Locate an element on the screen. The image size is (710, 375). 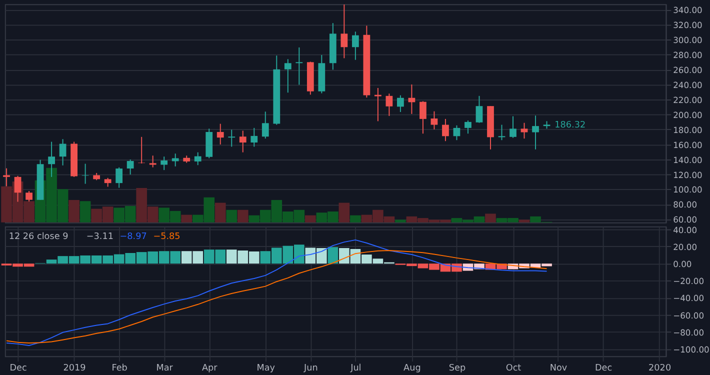
x-tick-label: Jul is located at coordinates (356, 368).